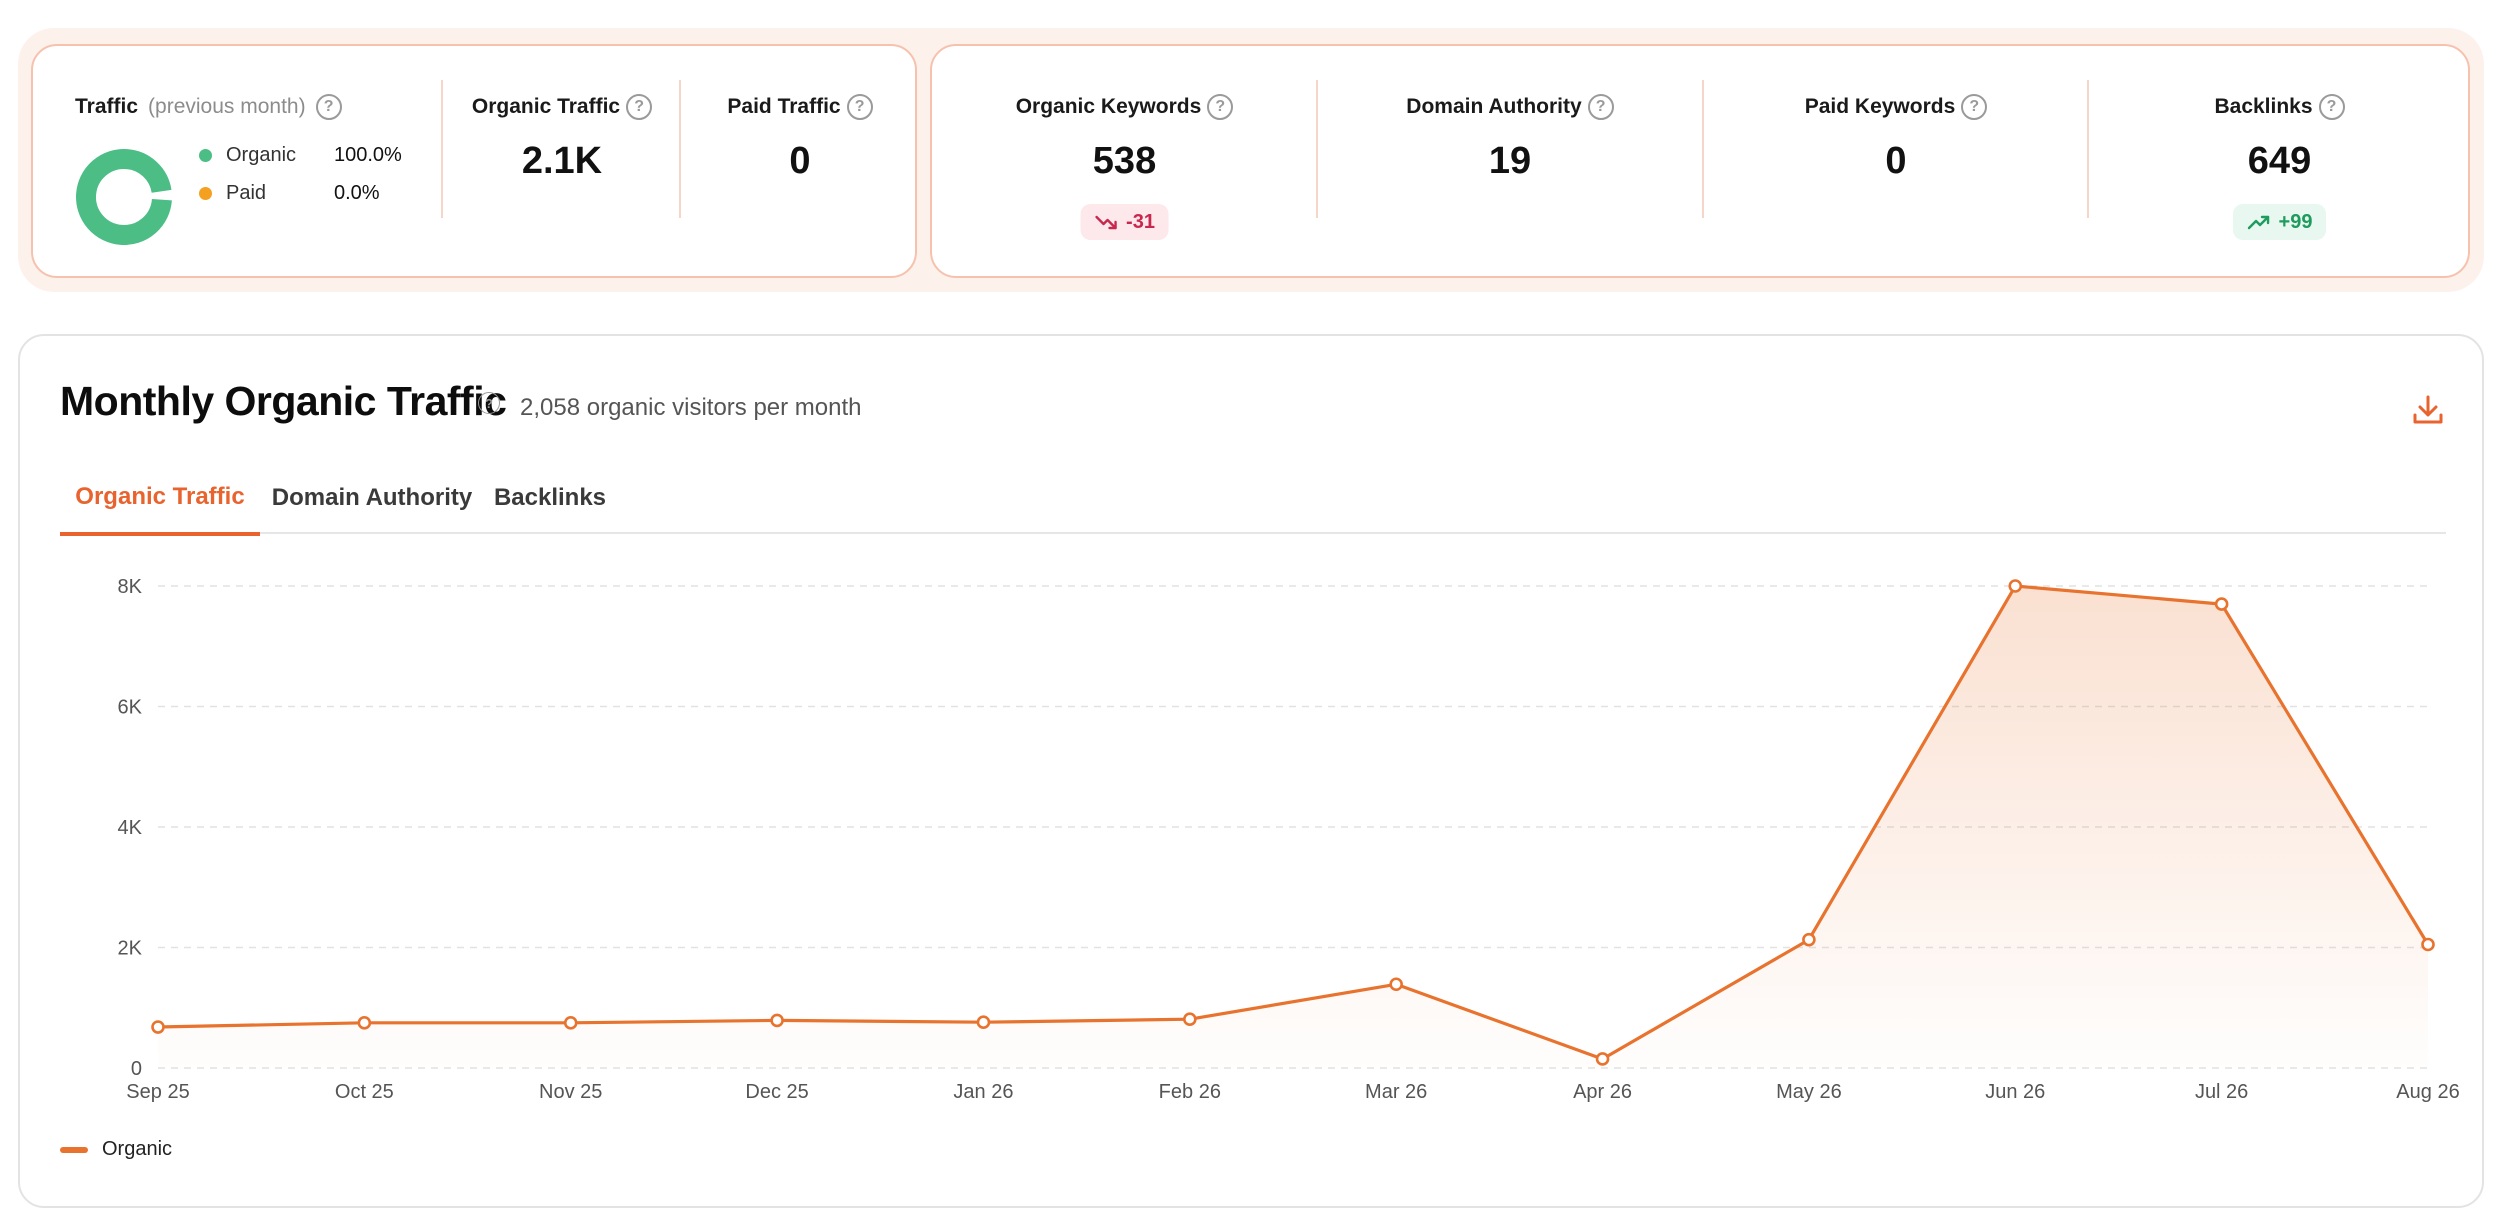 The height and width of the screenshot is (1224, 2500). What do you see at coordinates (1108, 106) in the screenshot?
I see `metric-label: Organic Keywords` at bounding box center [1108, 106].